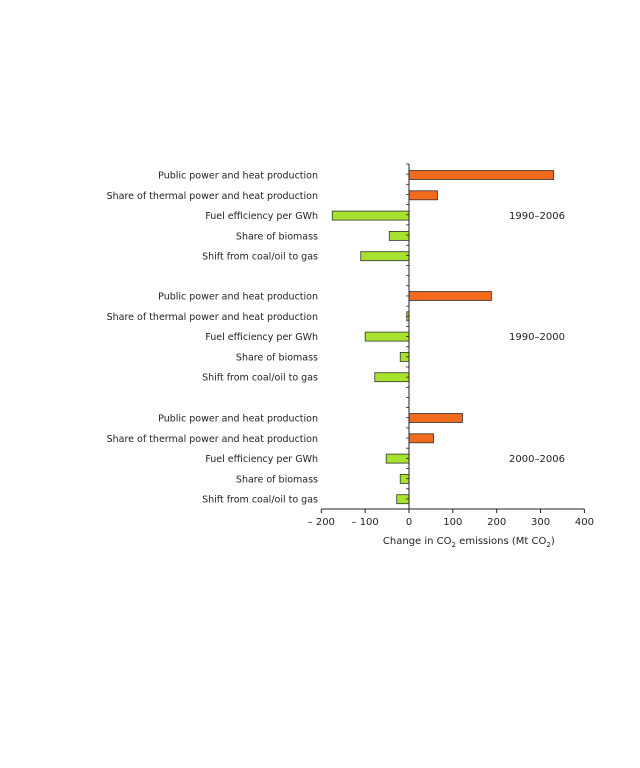 The height and width of the screenshot is (768, 640). What do you see at coordinates (409, 522) in the screenshot?
I see `x-tick-label: 0` at bounding box center [409, 522].